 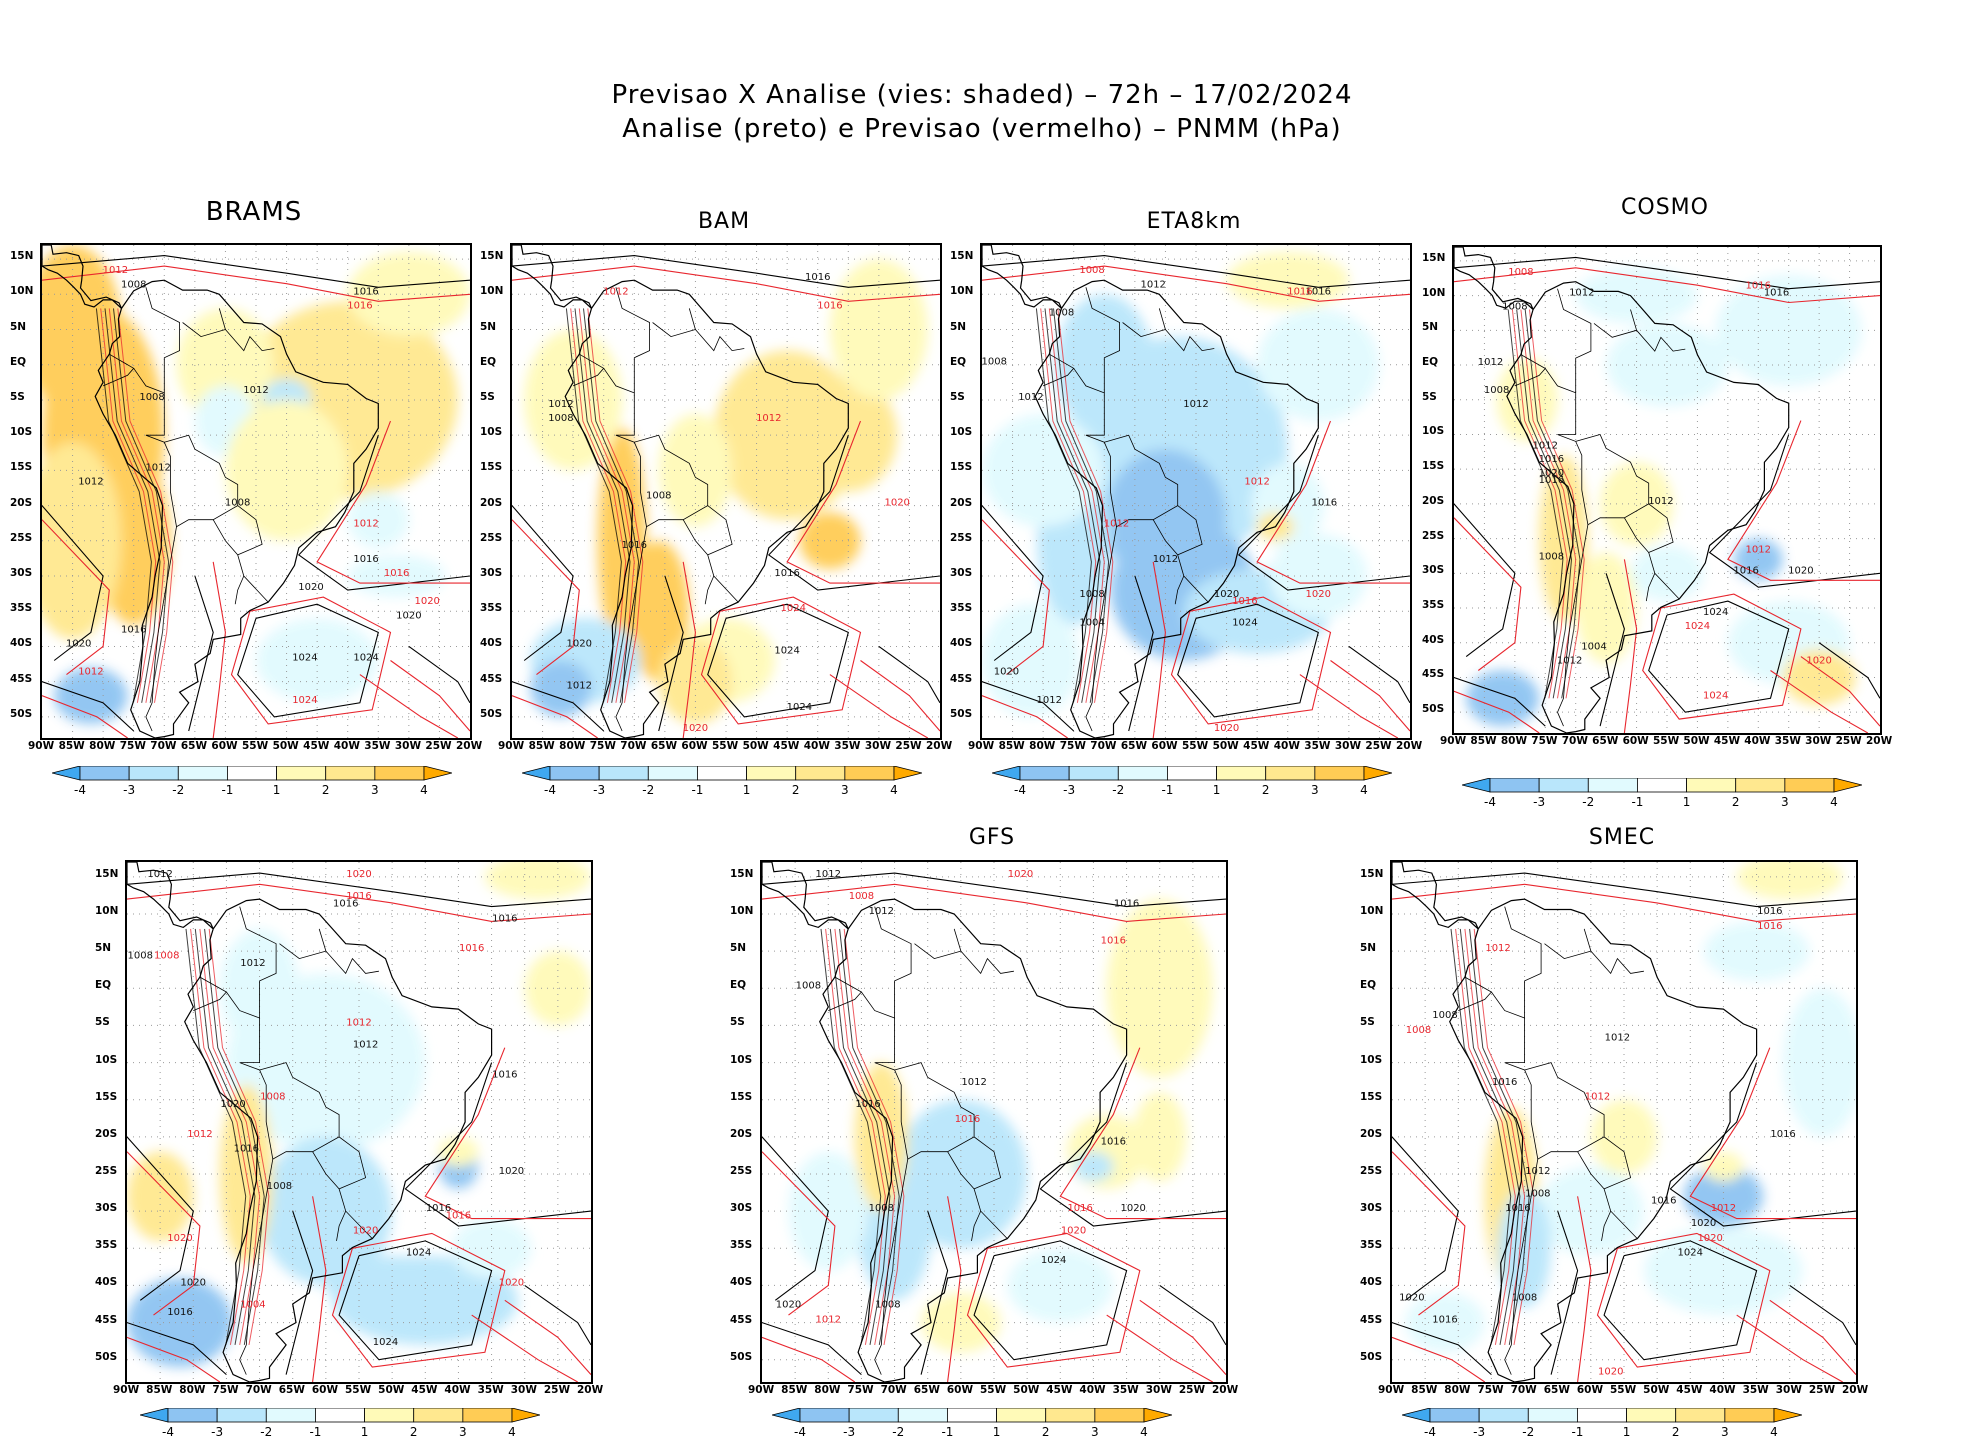 I want to click on latitude-tick-label: 10S, so click(x=21, y=432).